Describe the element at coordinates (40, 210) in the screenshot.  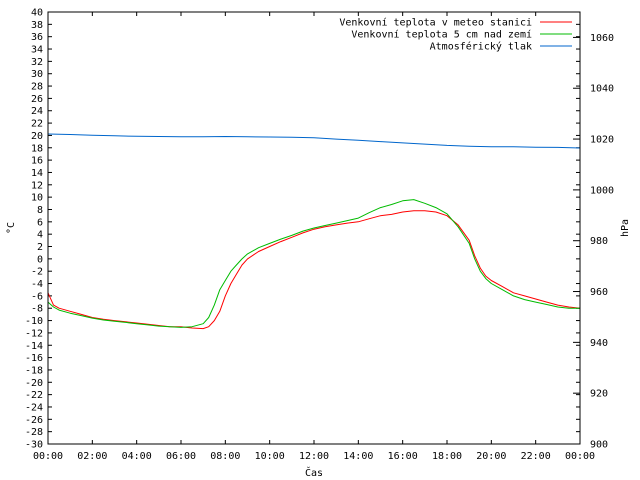
I see `y-tick-label: 8` at that location.